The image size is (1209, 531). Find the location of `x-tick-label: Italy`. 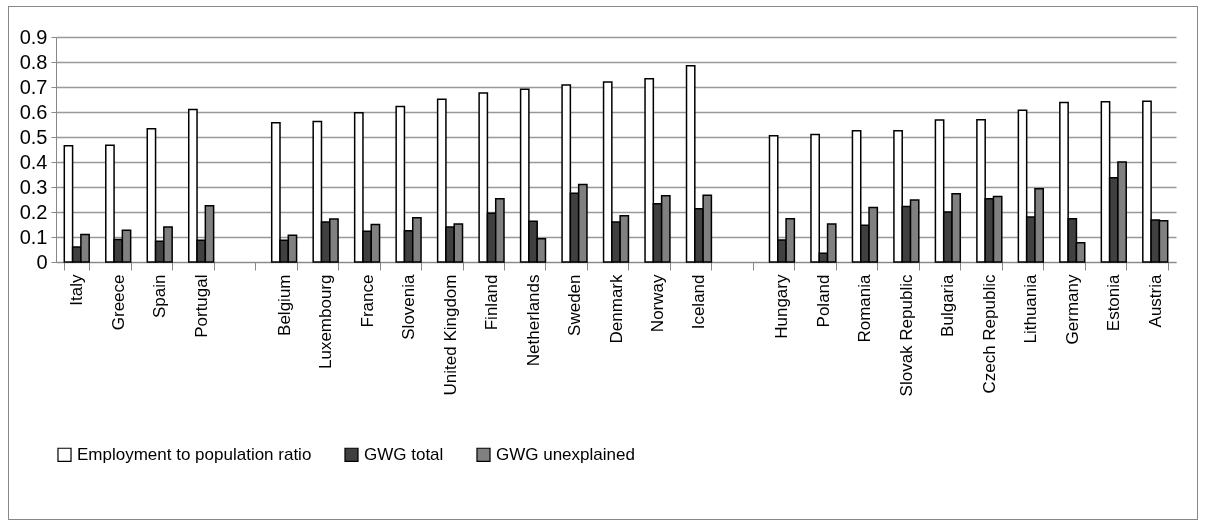

x-tick-label: Italy is located at coordinates (77, 290).